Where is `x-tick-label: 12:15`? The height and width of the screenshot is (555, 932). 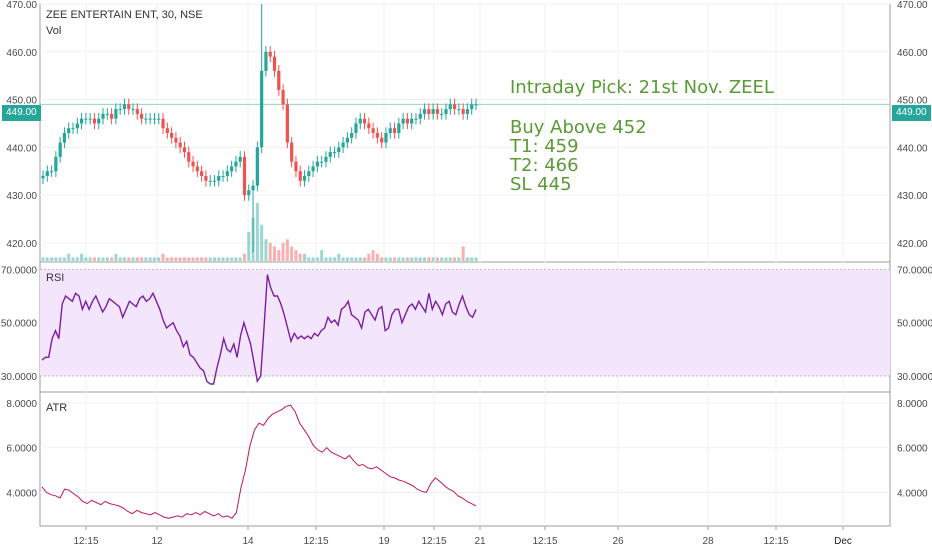 x-tick-label: 12:15 is located at coordinates (85, 541).